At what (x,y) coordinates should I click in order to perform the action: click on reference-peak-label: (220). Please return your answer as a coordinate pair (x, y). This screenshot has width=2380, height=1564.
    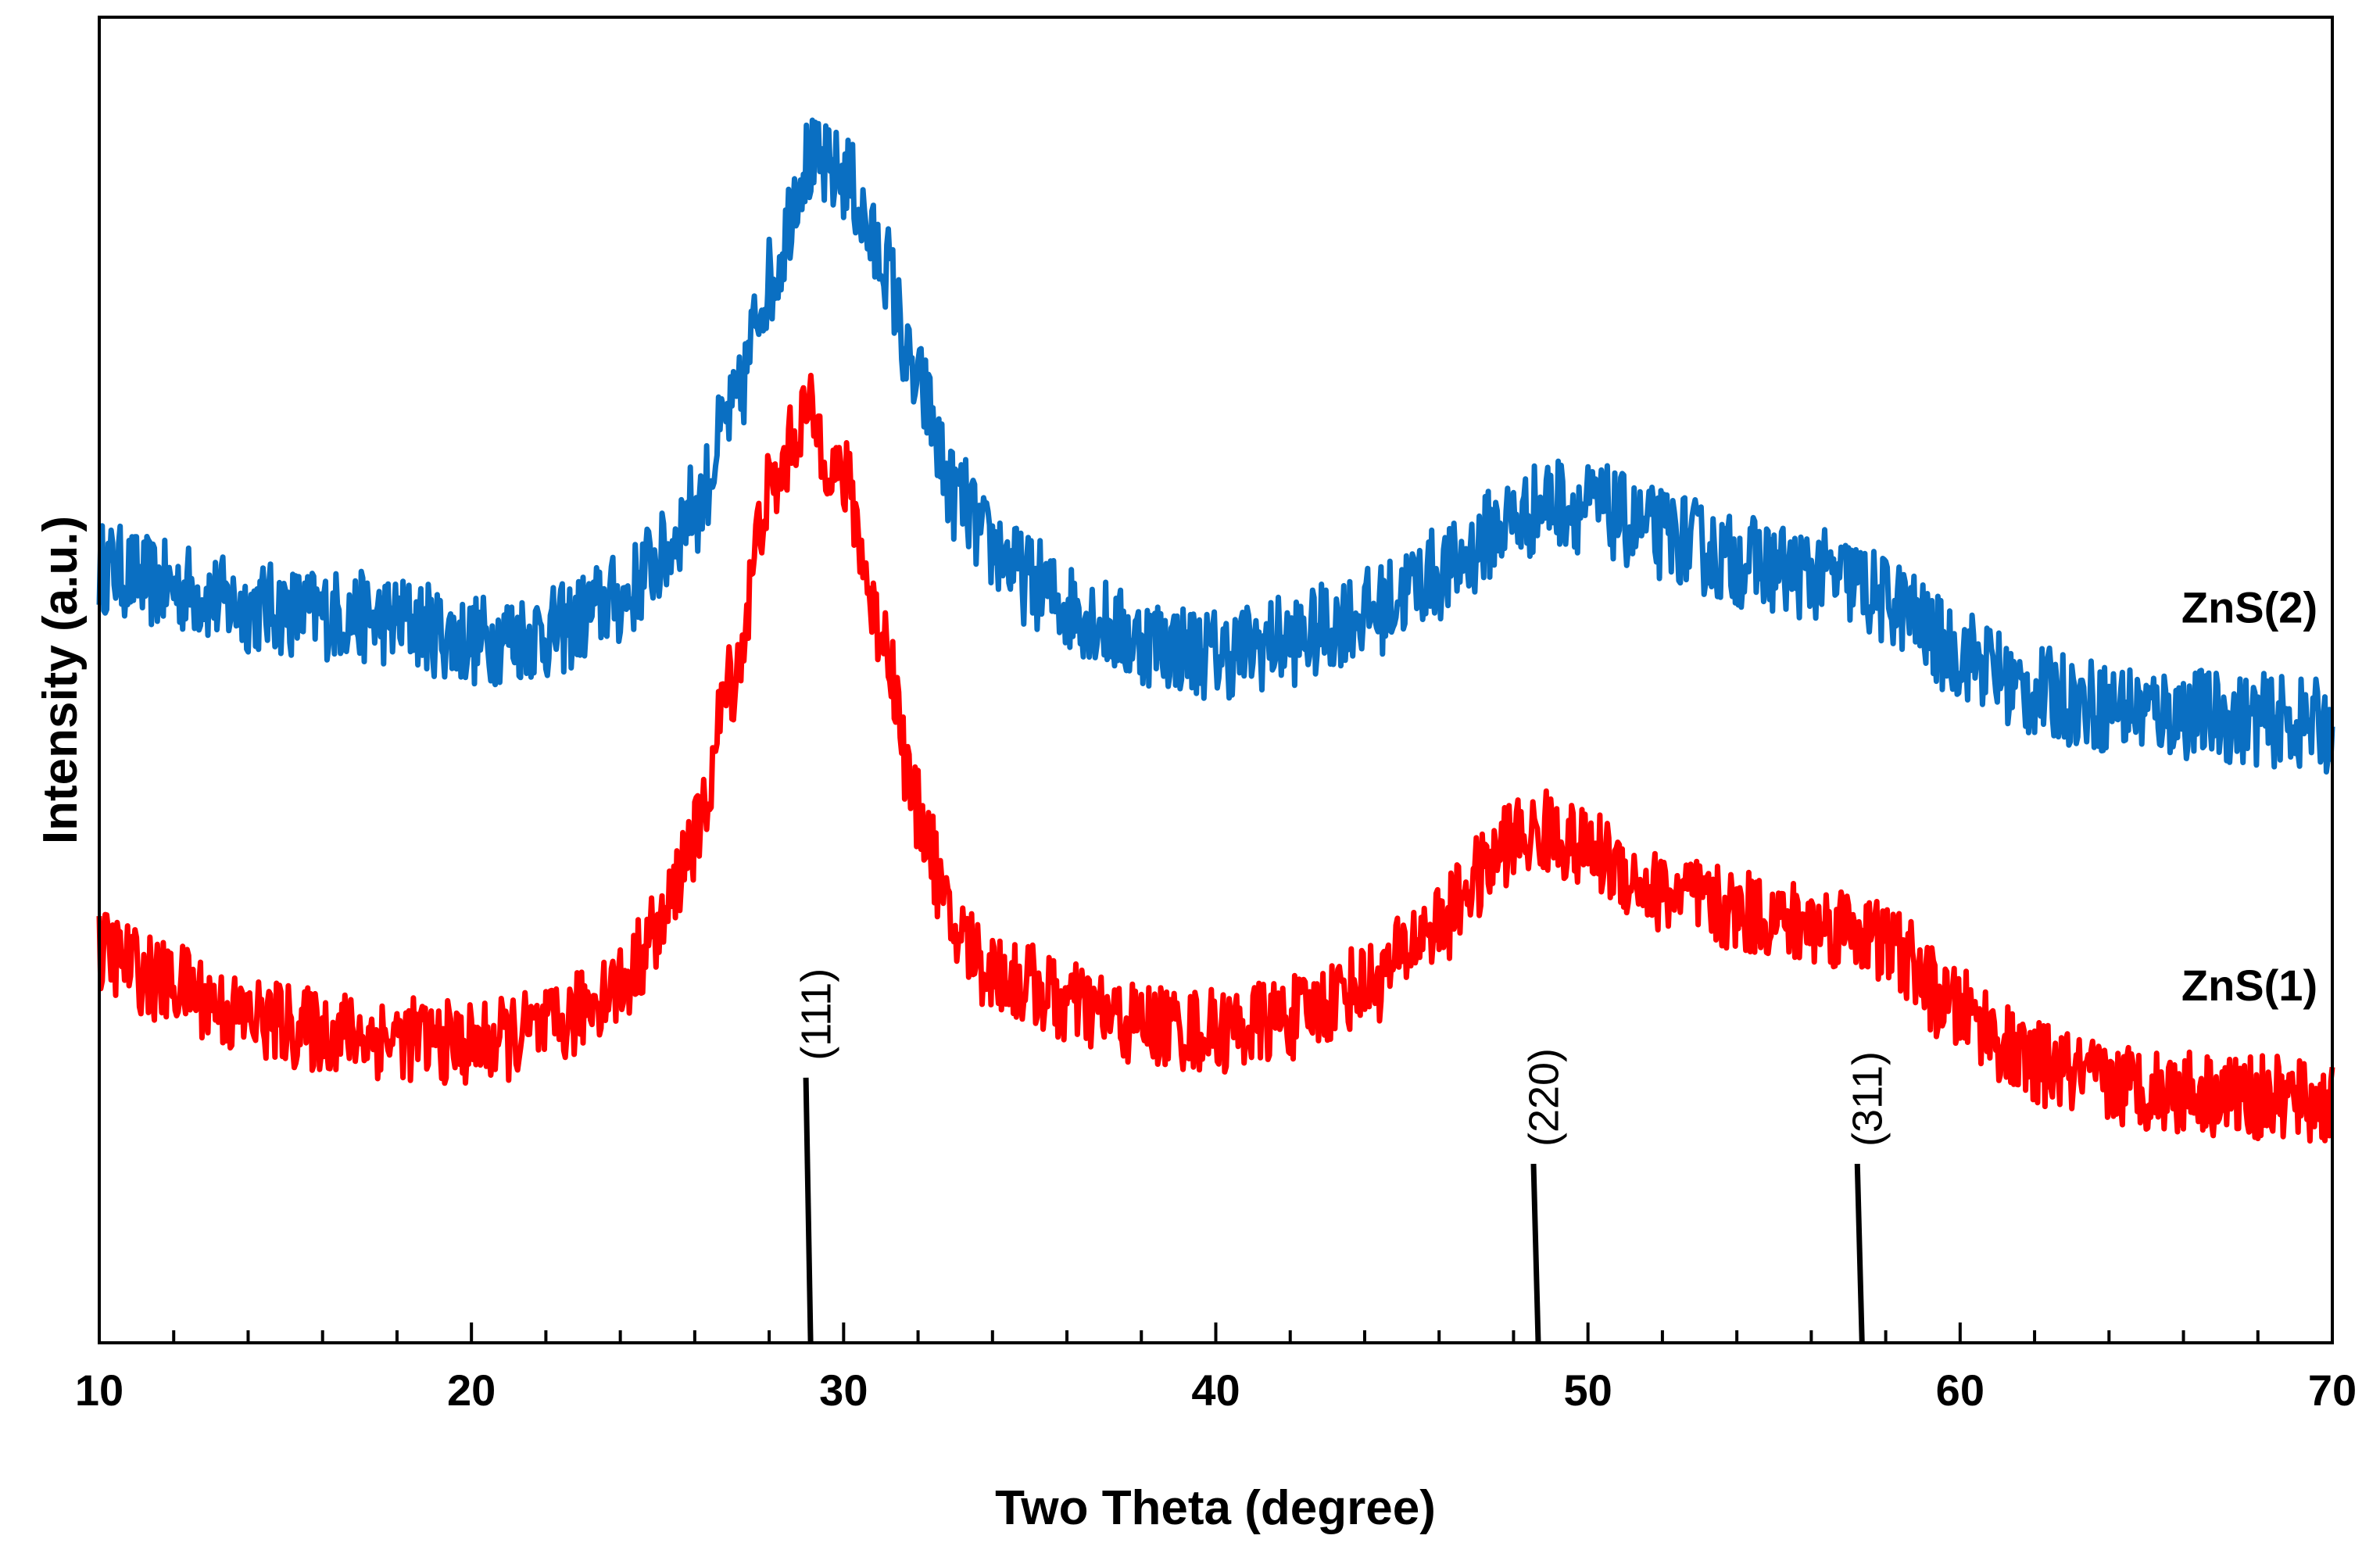
    Looking at the image, I should click on (1543, 1097).